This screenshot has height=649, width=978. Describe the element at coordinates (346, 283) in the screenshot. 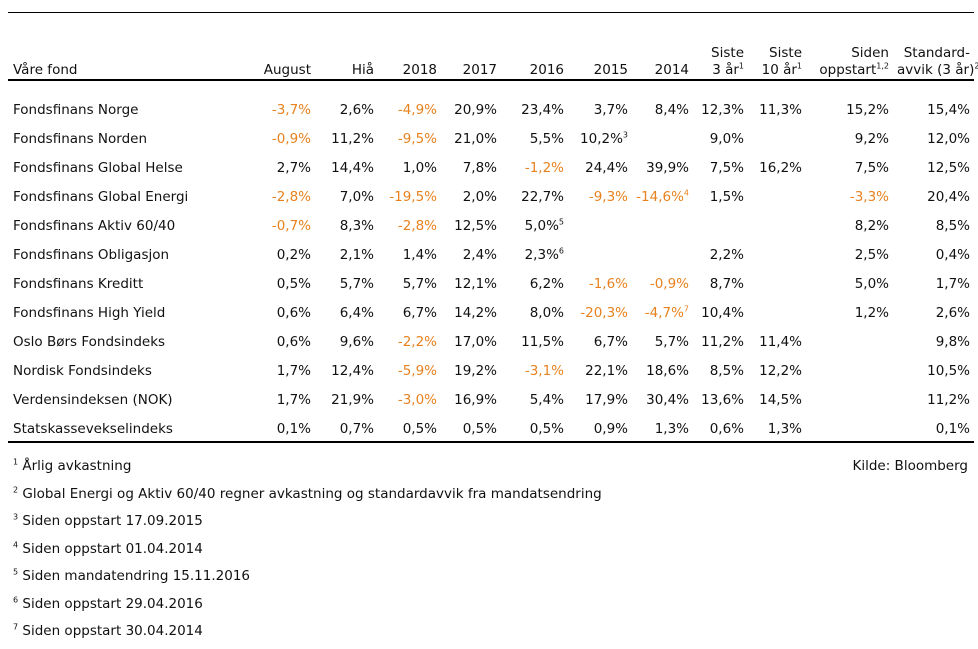

I see `cell-hia: 5,7%` at that location.